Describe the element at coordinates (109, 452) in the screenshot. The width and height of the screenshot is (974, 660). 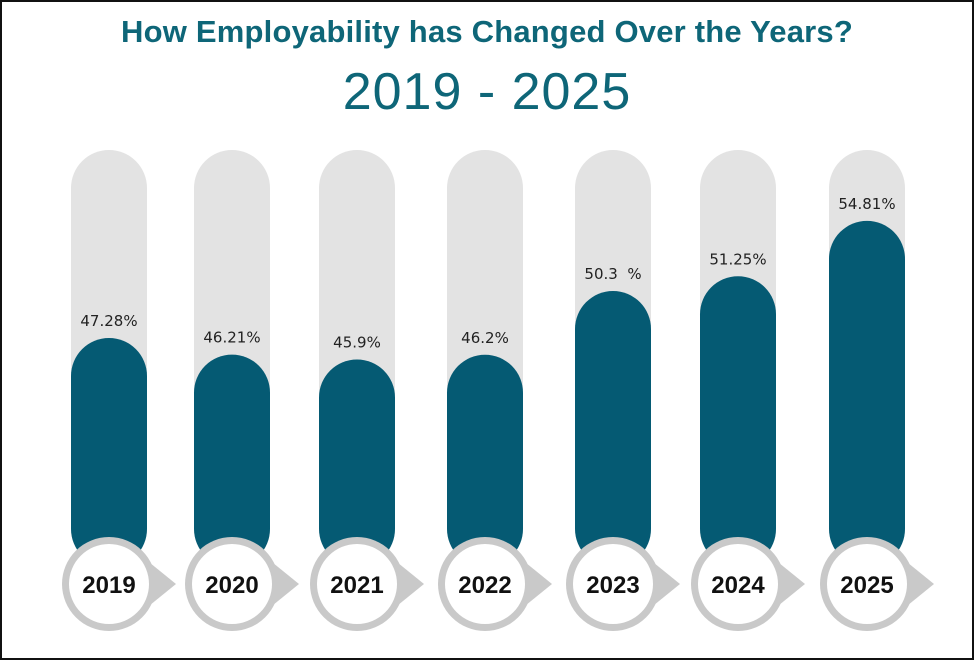
I see `bar-2019` at that location.